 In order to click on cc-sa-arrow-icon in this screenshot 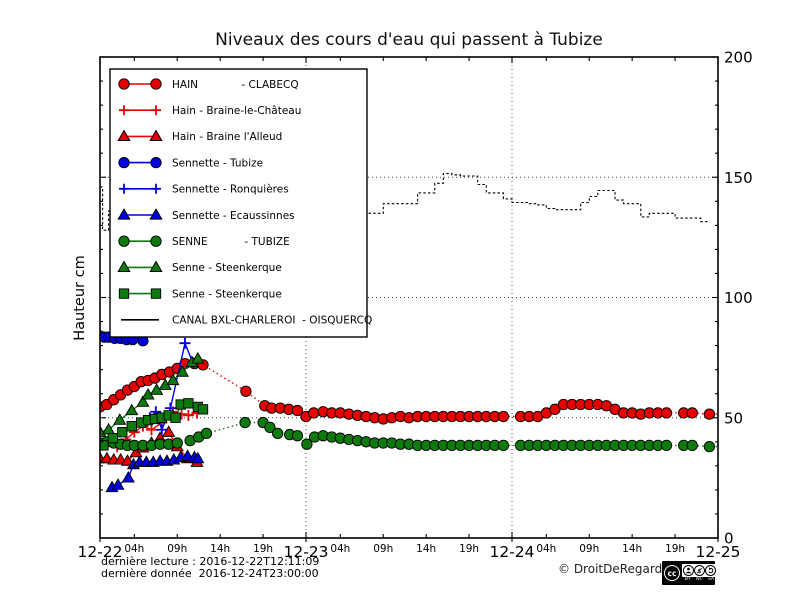, I will do `click(710, 570)`.